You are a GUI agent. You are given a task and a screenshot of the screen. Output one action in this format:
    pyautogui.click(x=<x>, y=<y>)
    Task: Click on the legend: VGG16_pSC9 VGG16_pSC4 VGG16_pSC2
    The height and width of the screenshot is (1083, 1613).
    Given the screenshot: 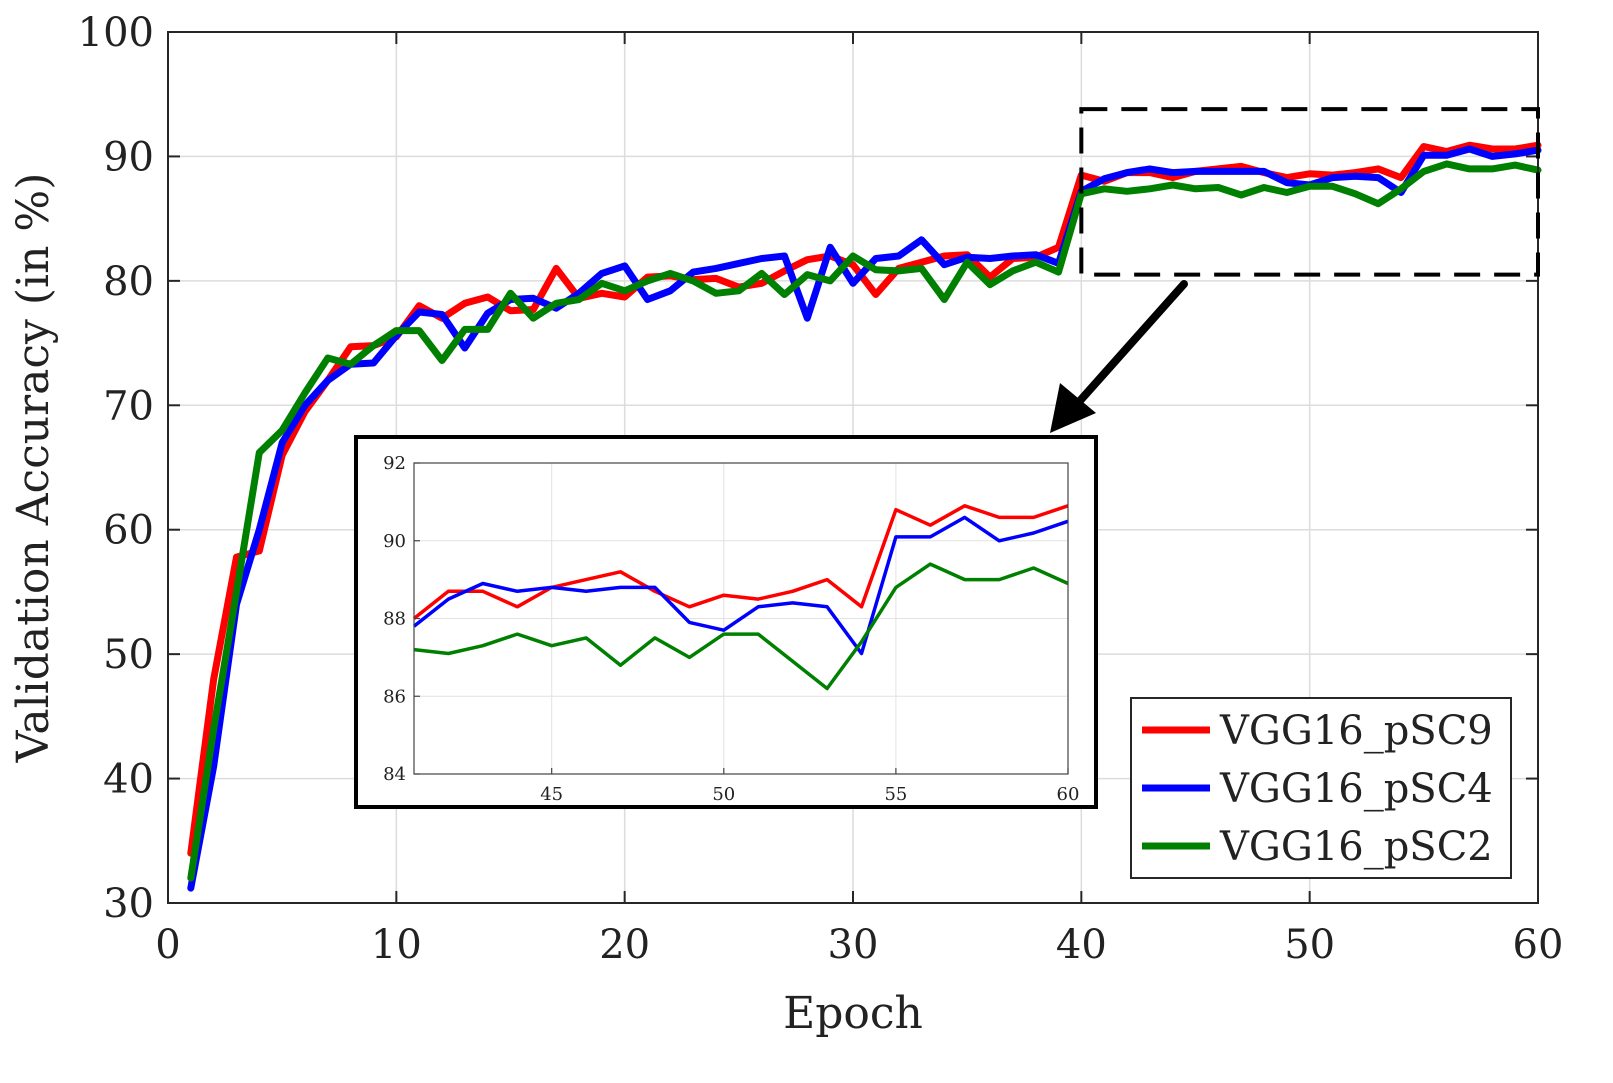 What is the action you would take?
    pyautogui.click(x=1321, y=788)
    